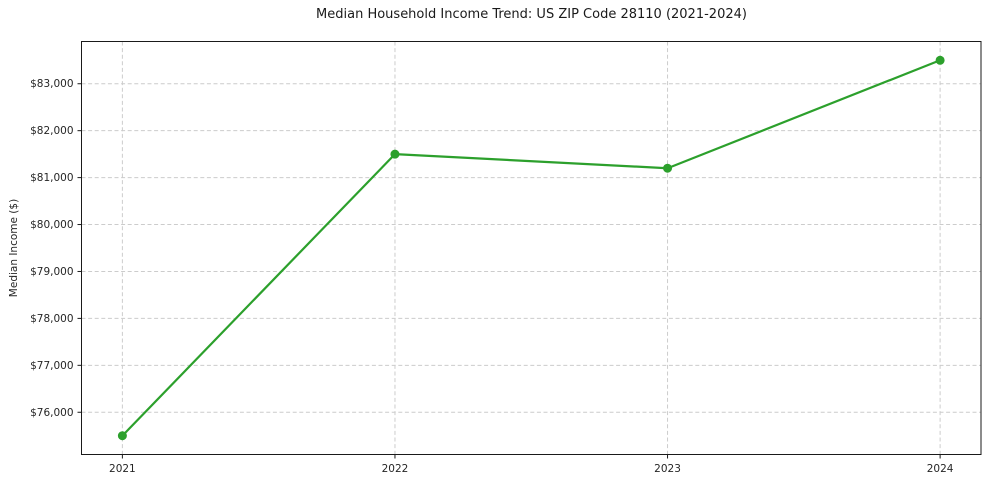 Image resolution: width=989 pixels, height=490 pixels. Describe the element at coordinates (14, 248) in the screenshot. I see `y-axis-label: Median Income ($)` at that location.